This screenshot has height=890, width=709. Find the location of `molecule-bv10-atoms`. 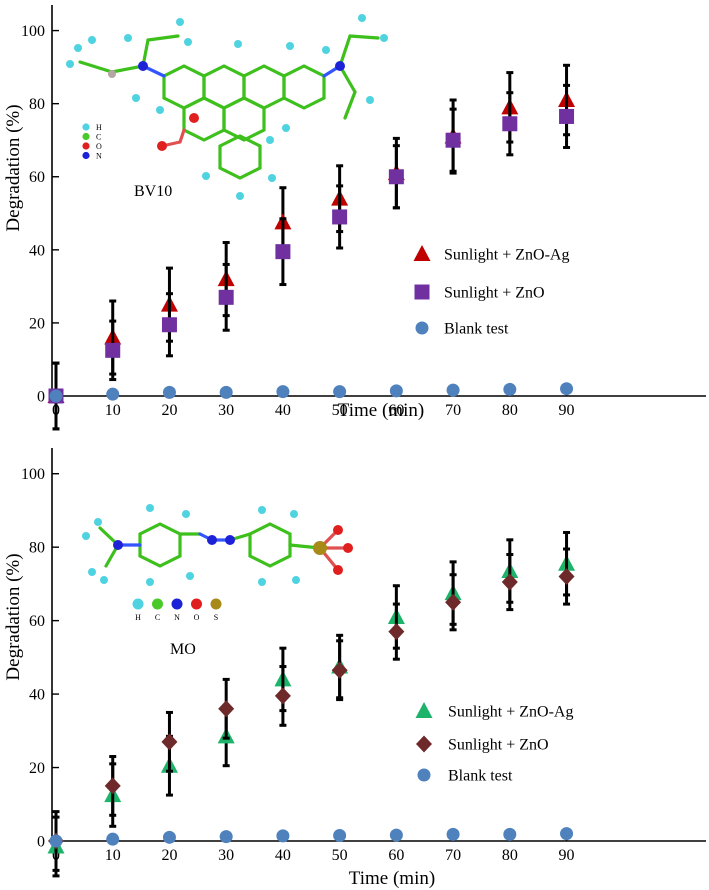

molecule-bv10-atoms is located at coordinates (227, 107).